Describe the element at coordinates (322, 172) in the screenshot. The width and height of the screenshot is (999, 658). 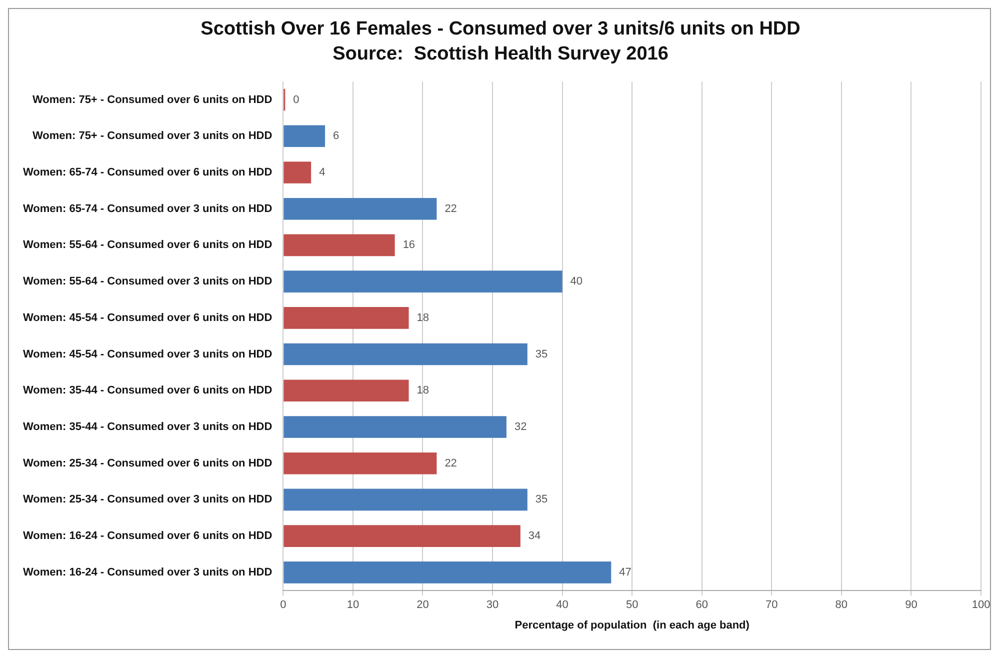
I see `data-label: 4` at that location.